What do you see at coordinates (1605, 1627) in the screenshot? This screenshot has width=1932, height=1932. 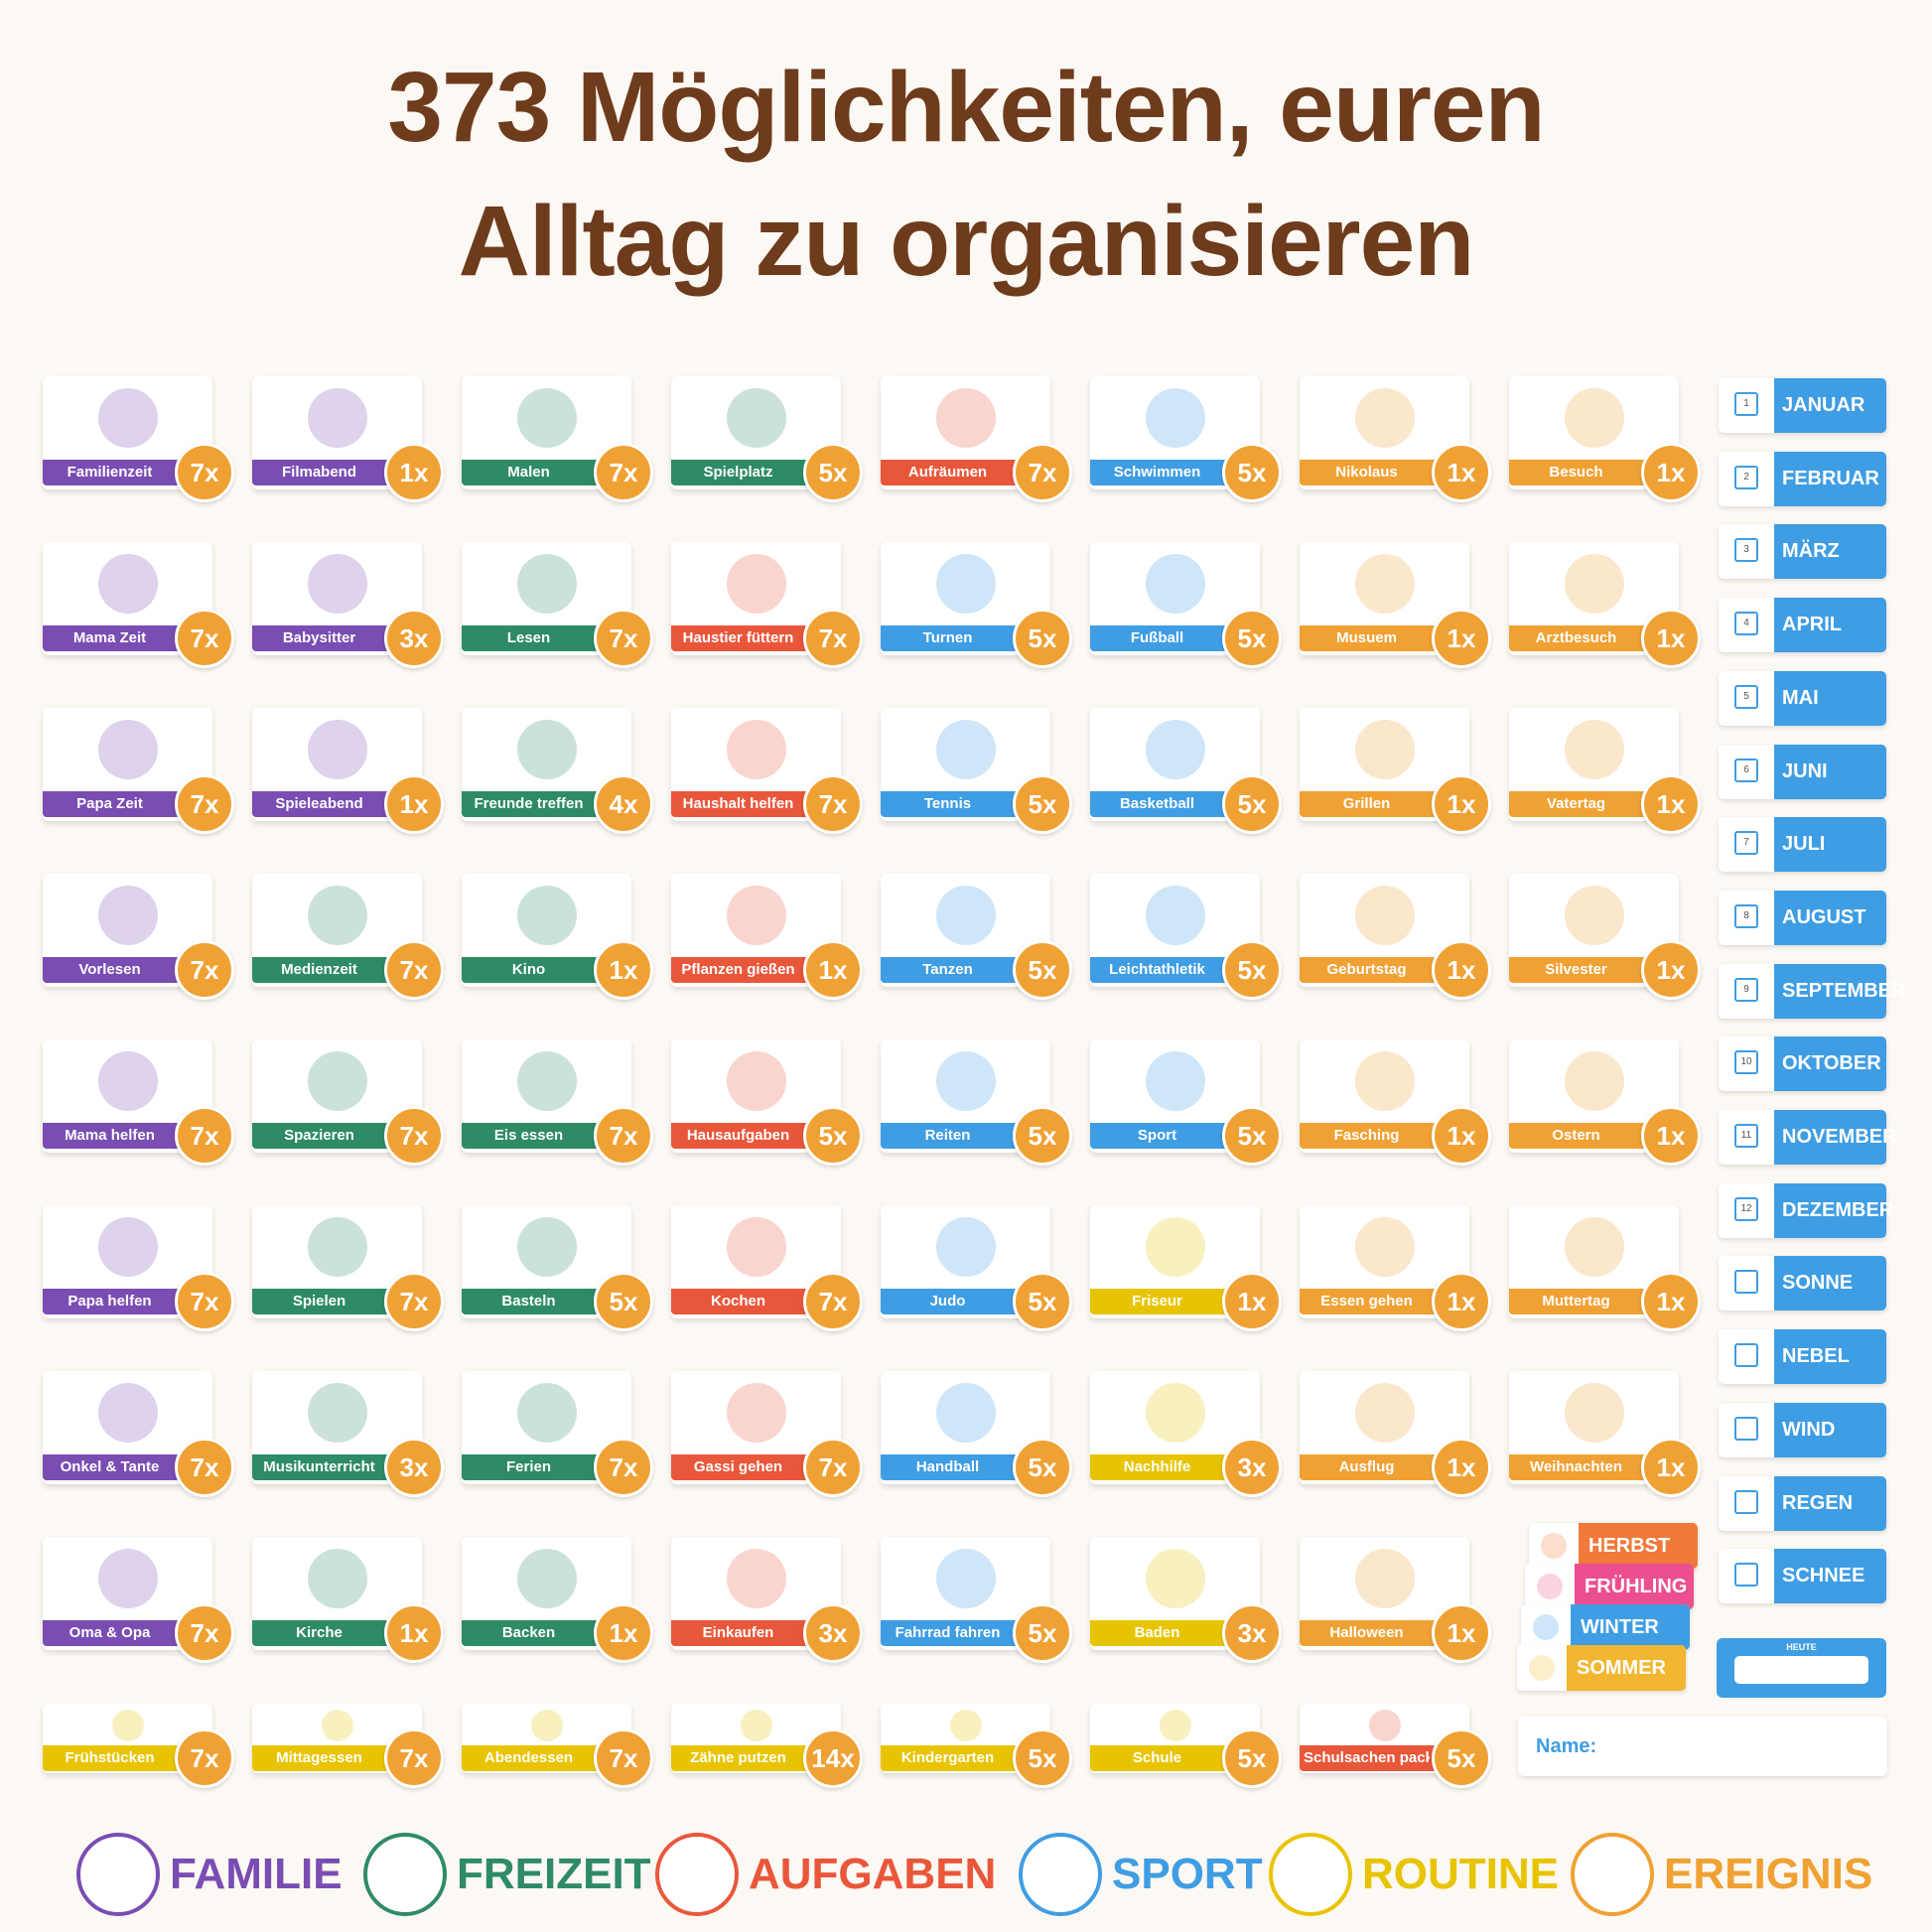 I see `season-tag: WINTER` at bounding box center [1605, 1627].